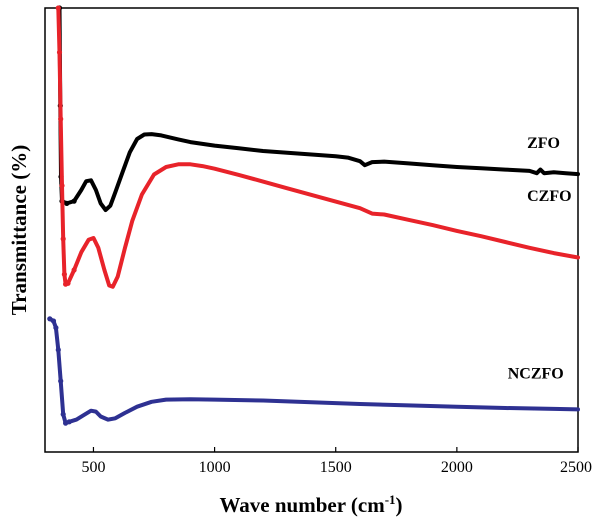  I want to click on x-tick-label: 1500, so click(336, 467).